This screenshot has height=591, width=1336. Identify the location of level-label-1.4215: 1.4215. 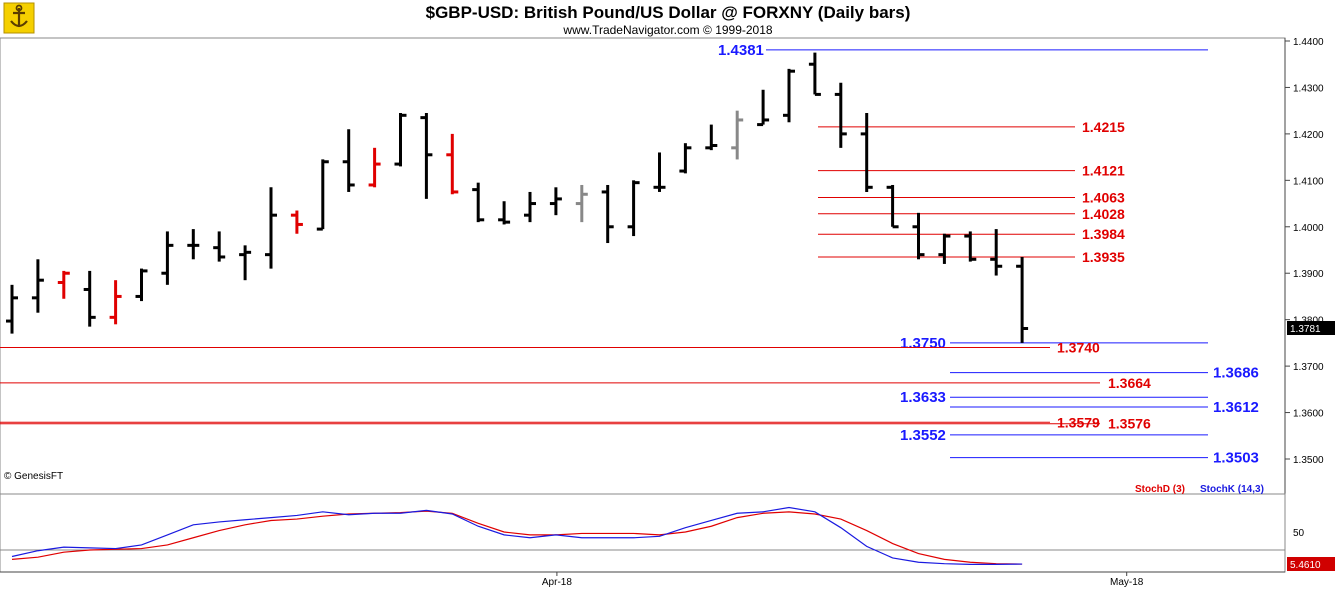
(1103, 127).